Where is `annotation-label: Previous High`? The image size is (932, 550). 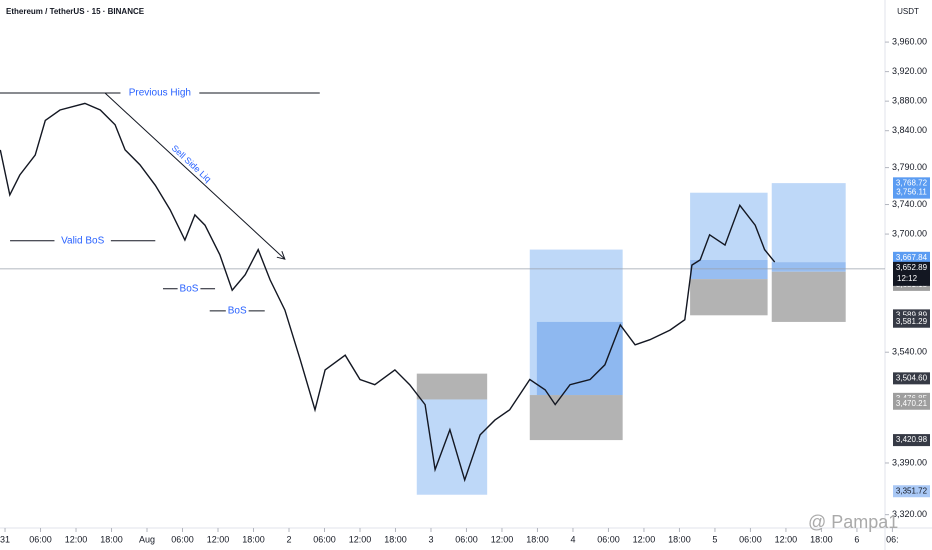 annotation-label: Previous High is located at coordinates (160, 93).